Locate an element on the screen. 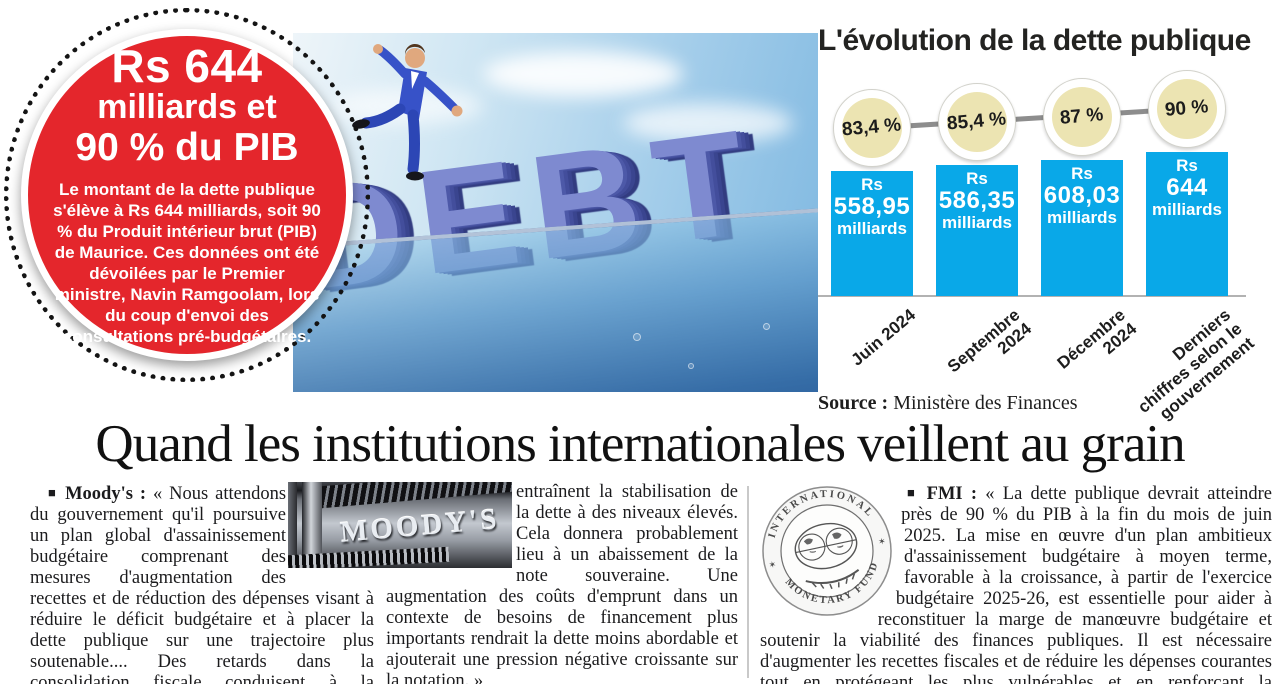 This screenshot has width=1280, height=684. debt-bar: Rs 558,95 milliards is located at coordinates (872, 233).